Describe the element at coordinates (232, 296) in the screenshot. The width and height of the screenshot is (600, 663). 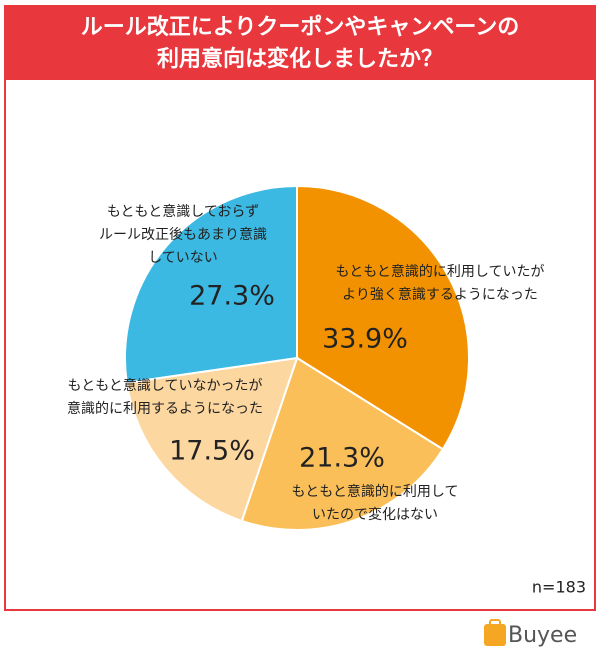
I see `value-label: 27.3%` at that location.